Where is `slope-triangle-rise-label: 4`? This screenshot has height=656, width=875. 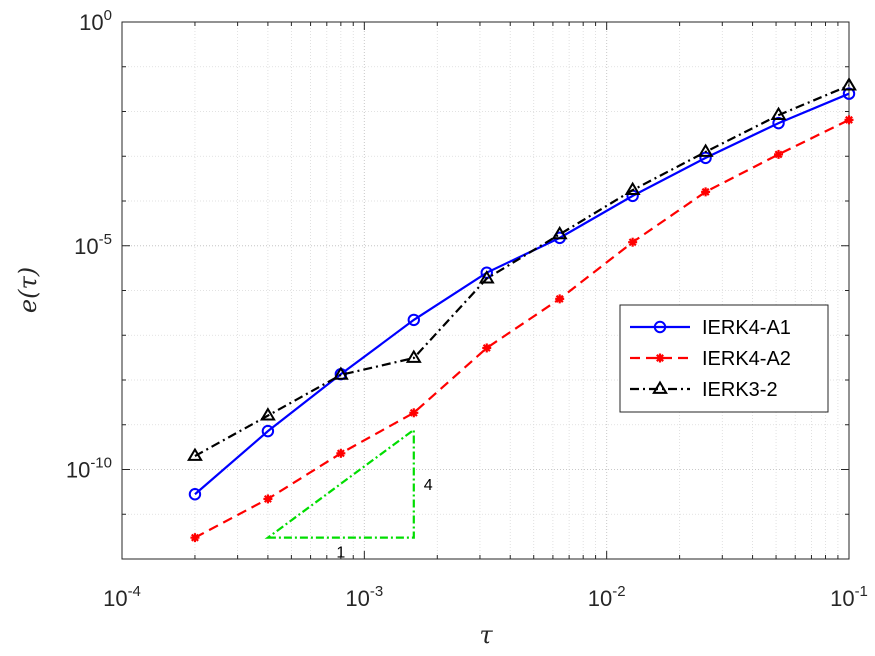
slope-triangle-rise-label: 4 is located at coordinates (428, 485).